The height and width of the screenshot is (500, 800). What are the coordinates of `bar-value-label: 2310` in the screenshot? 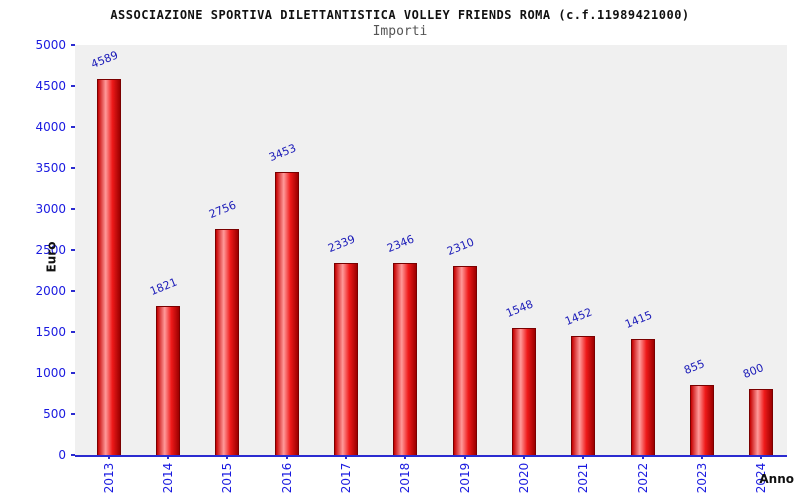 It's located at (460, 246).